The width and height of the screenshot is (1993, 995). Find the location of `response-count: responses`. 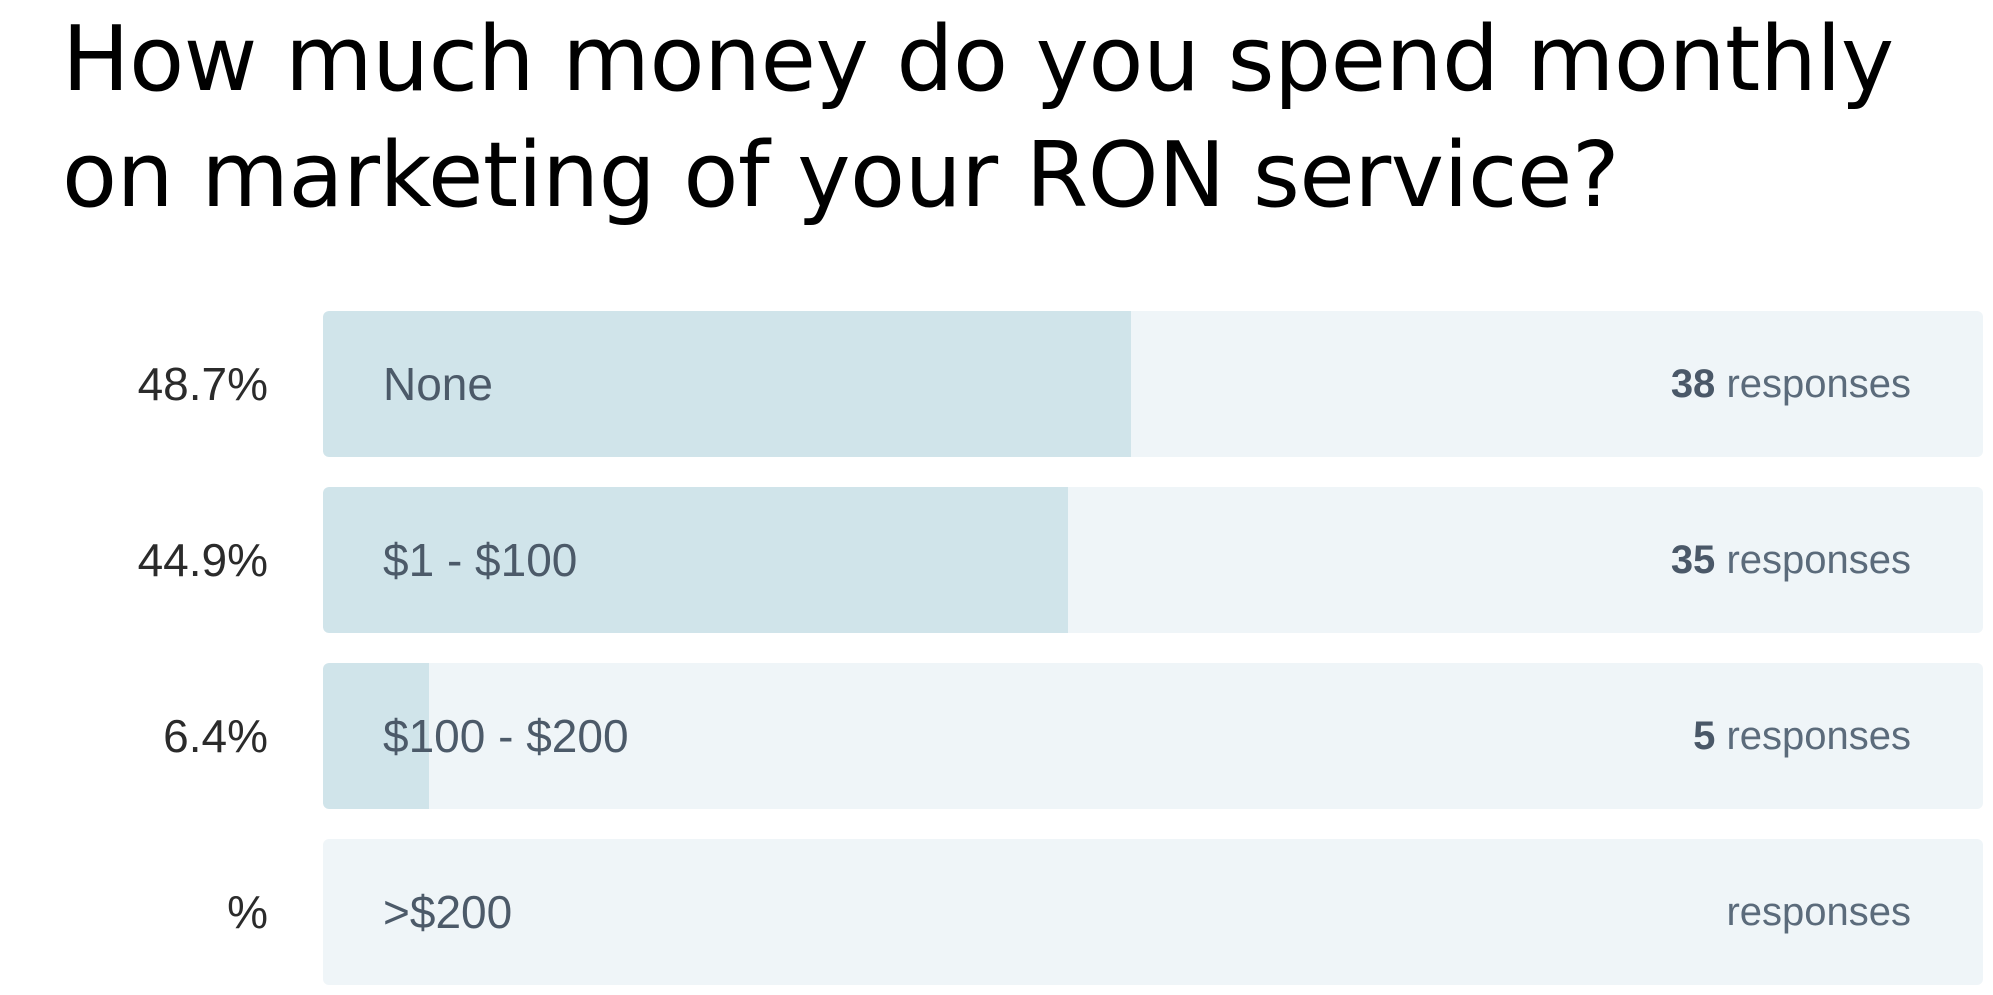

response-count: responses is located at coordinates (1818, 912).